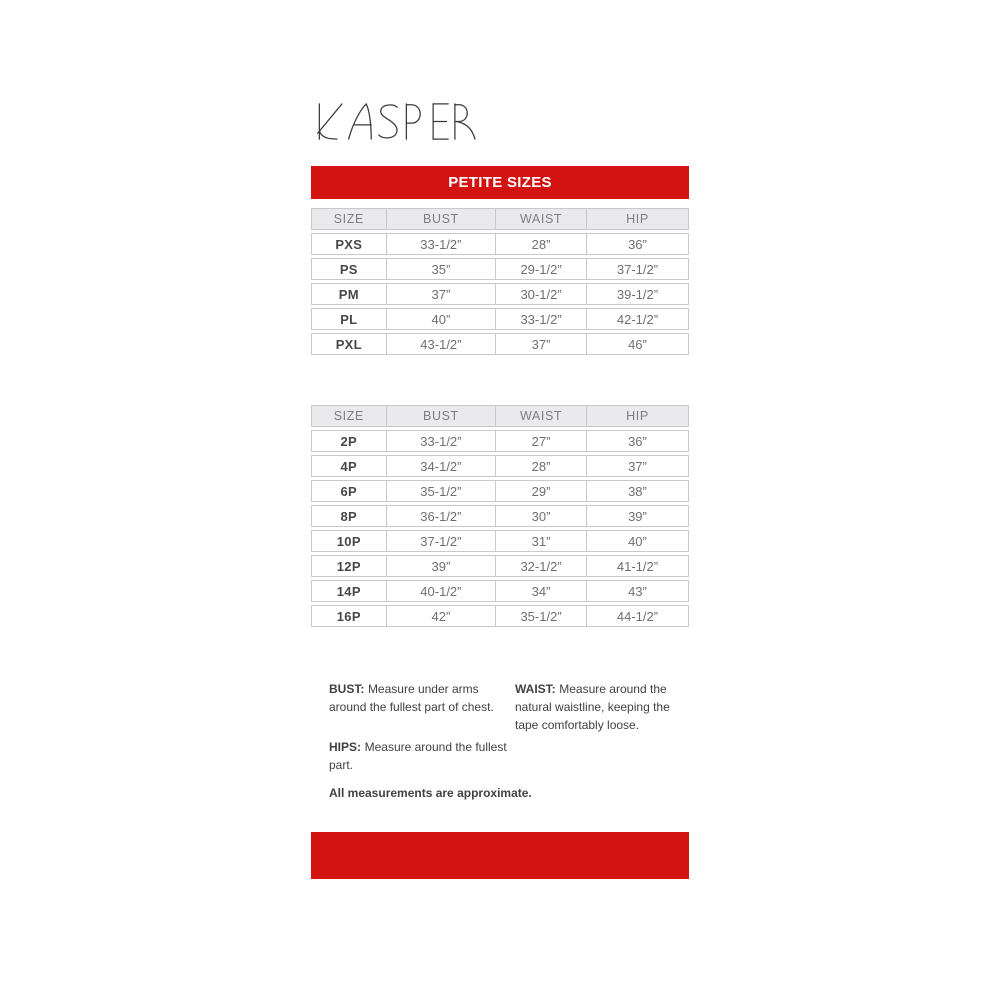 The width and height of the screenshot is (1000, 1000). What do you see at coordinates (349, 244) in the screenshot?
I see `size-cell: PXS` at bounding box center [349, 244].